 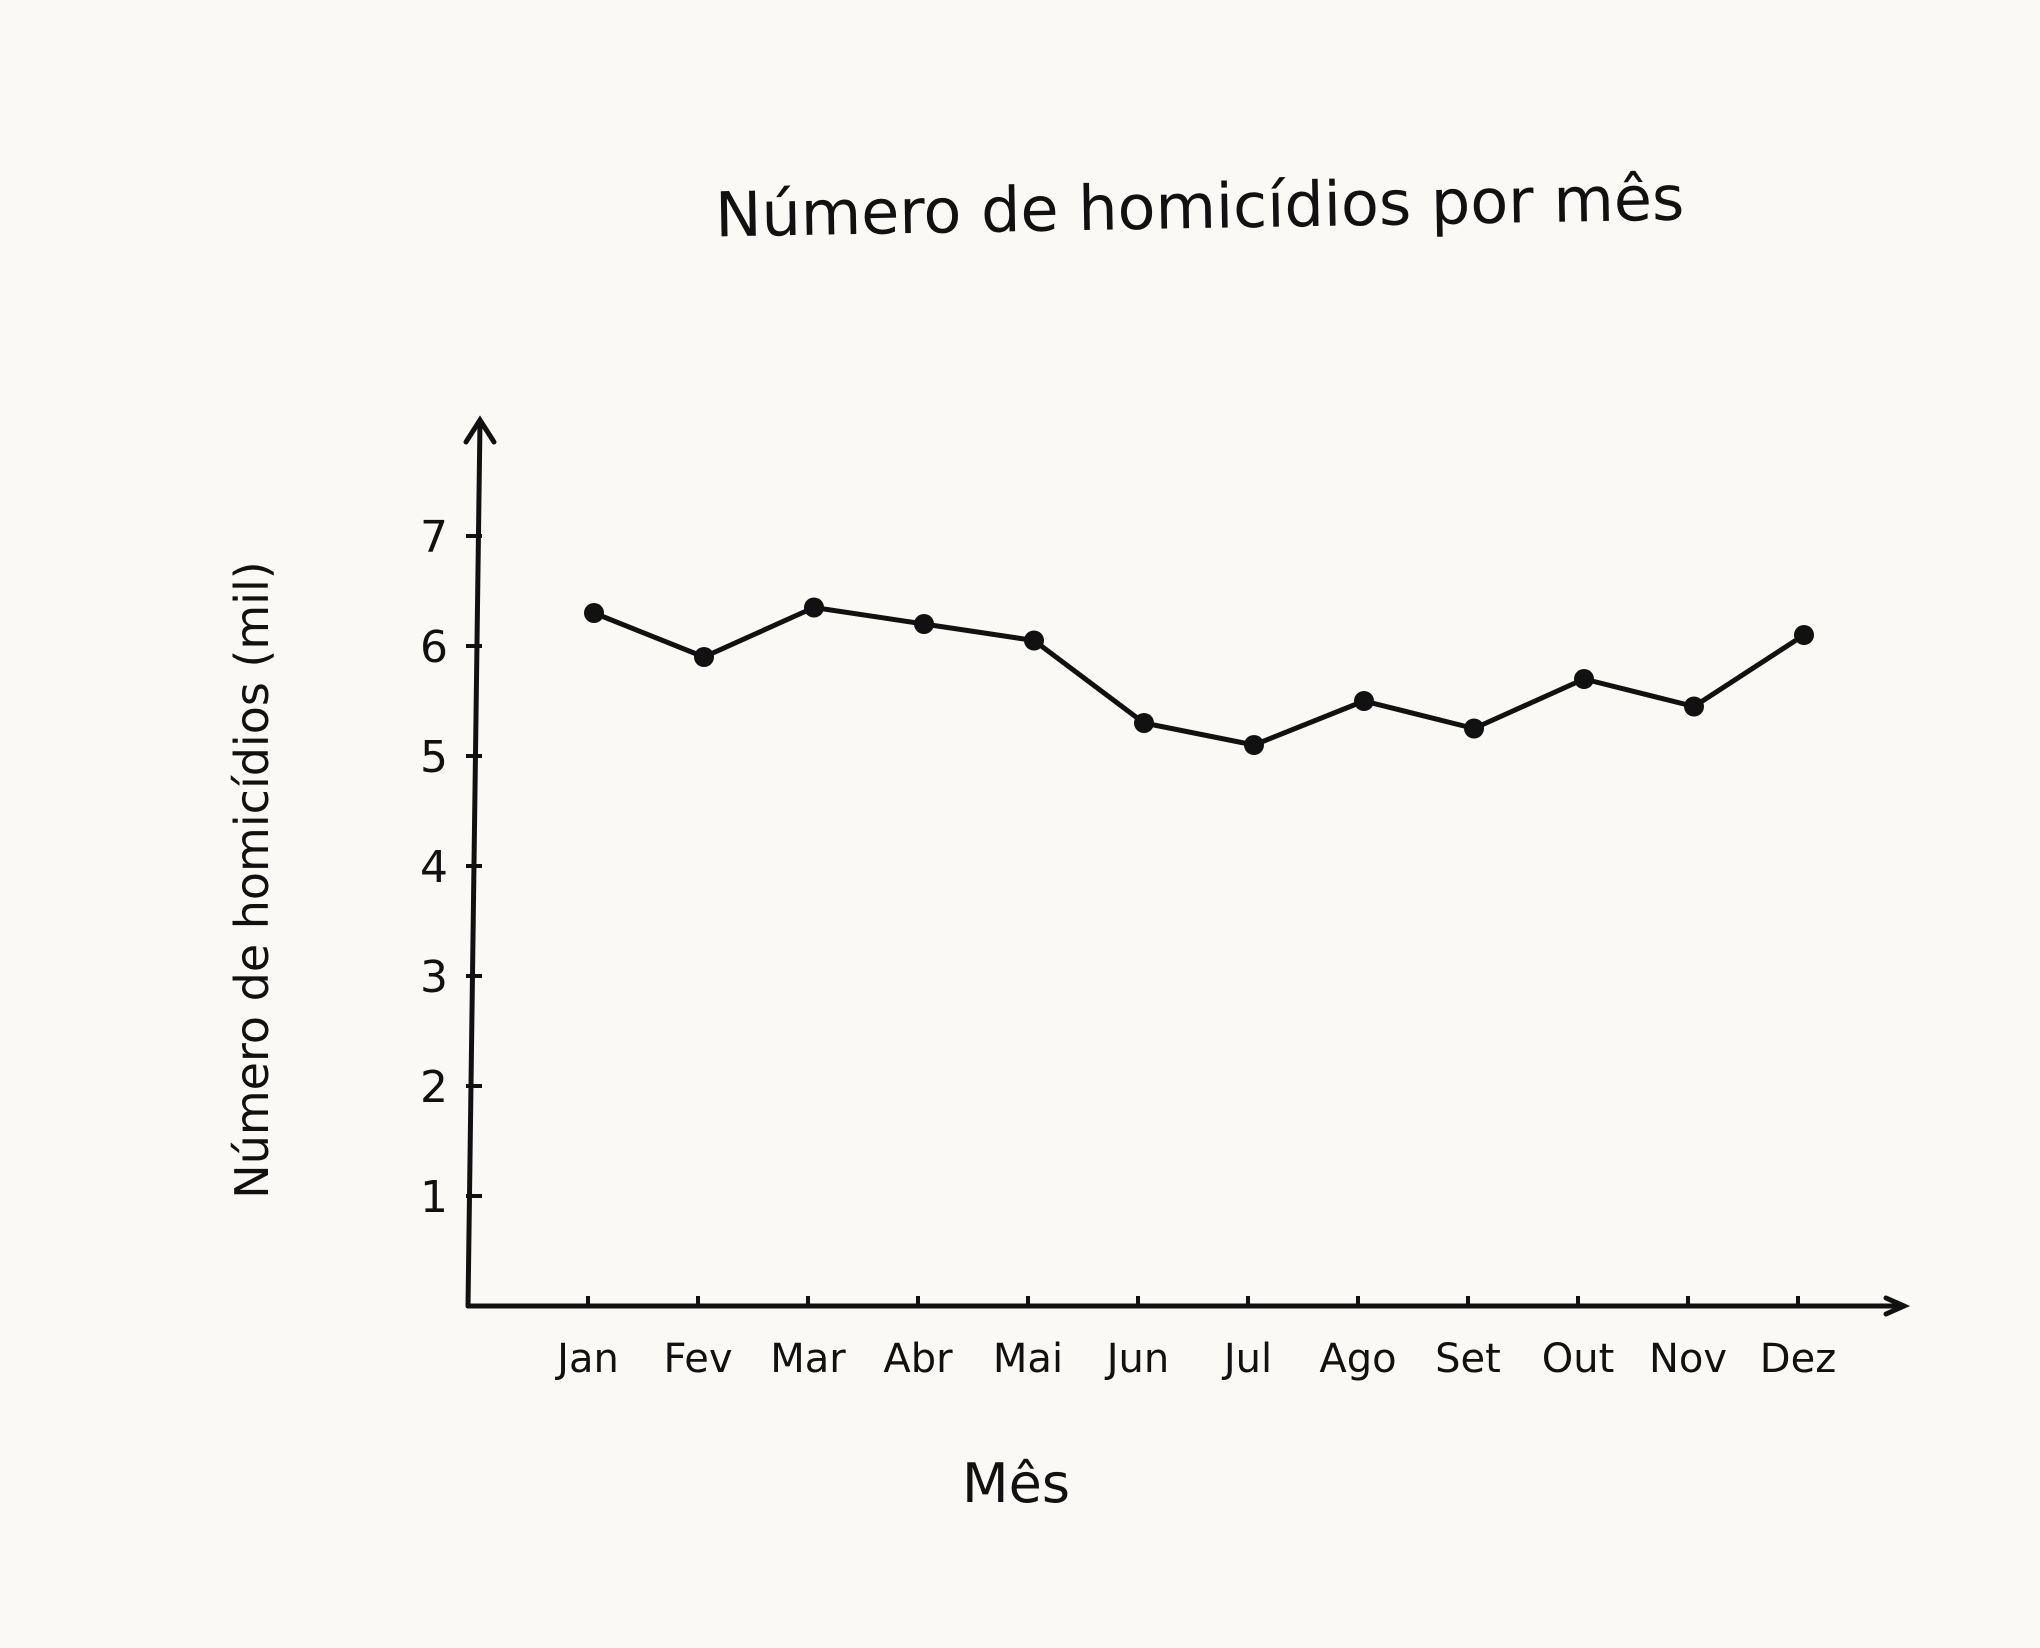 What do you see at coordinates (1357, 1359) in the screenshot?
I see `x-tick-label: Ago` at bounding box center [1357, 1359].